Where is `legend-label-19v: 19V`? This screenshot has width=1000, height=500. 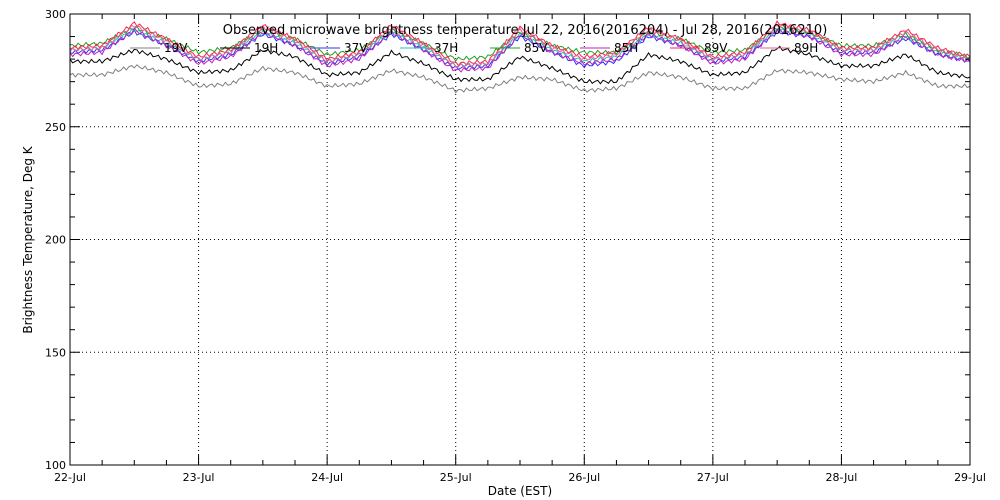 legend-label-19v: 19V is located at coordinates (176, 48).